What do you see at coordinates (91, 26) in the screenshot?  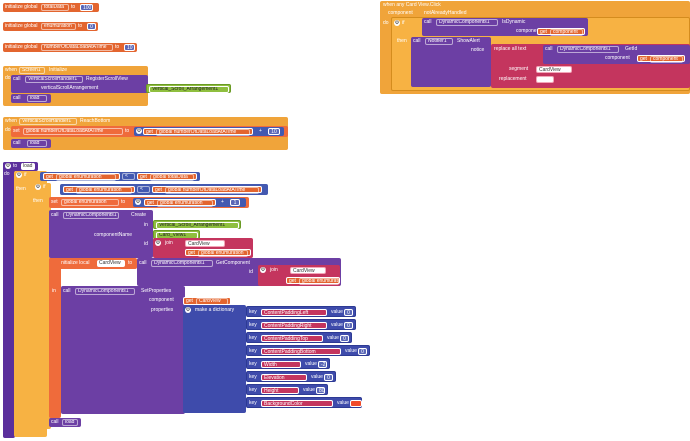 I see `number-value: 0` at bounding box center [91, 26].